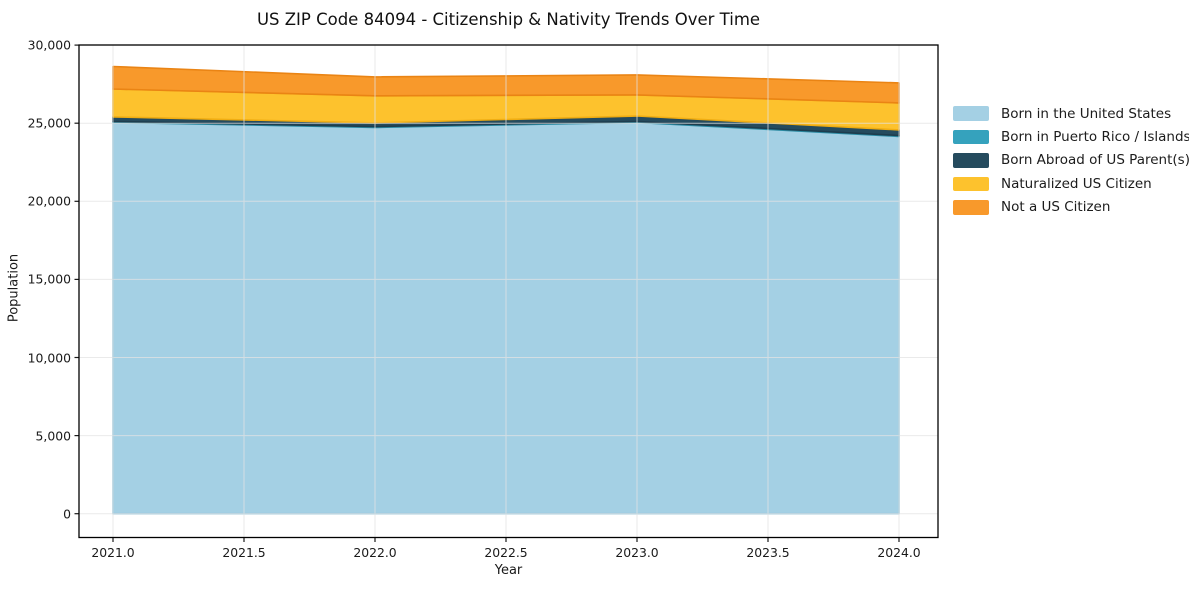  Describe the element at coordinates (1086, 113) in the screenshot. I see `legend-label: Born in the United States` at that location.